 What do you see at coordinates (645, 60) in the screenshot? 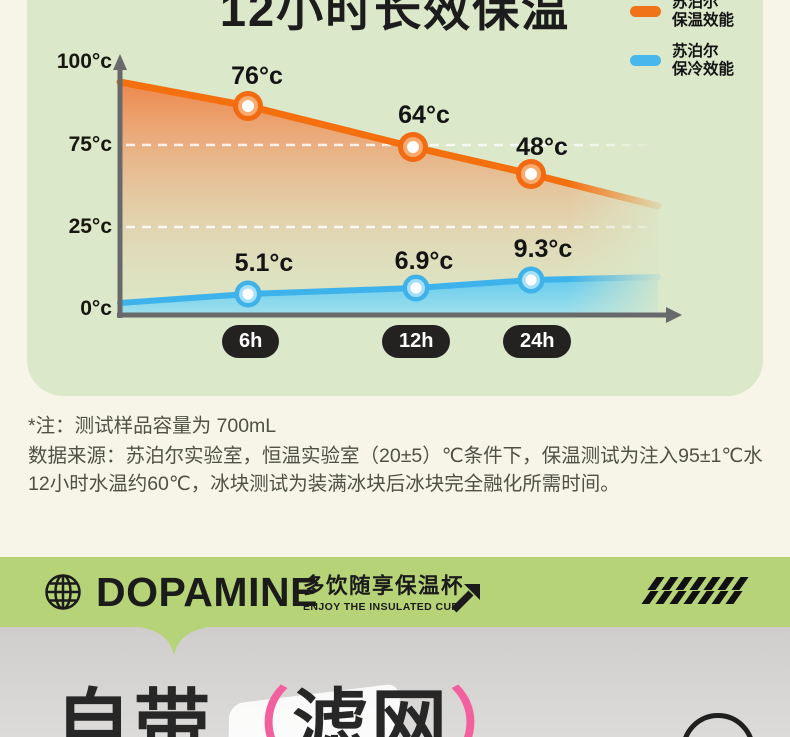
I see `legend-cold-swatch-icon` at bounding box center [645, 60].